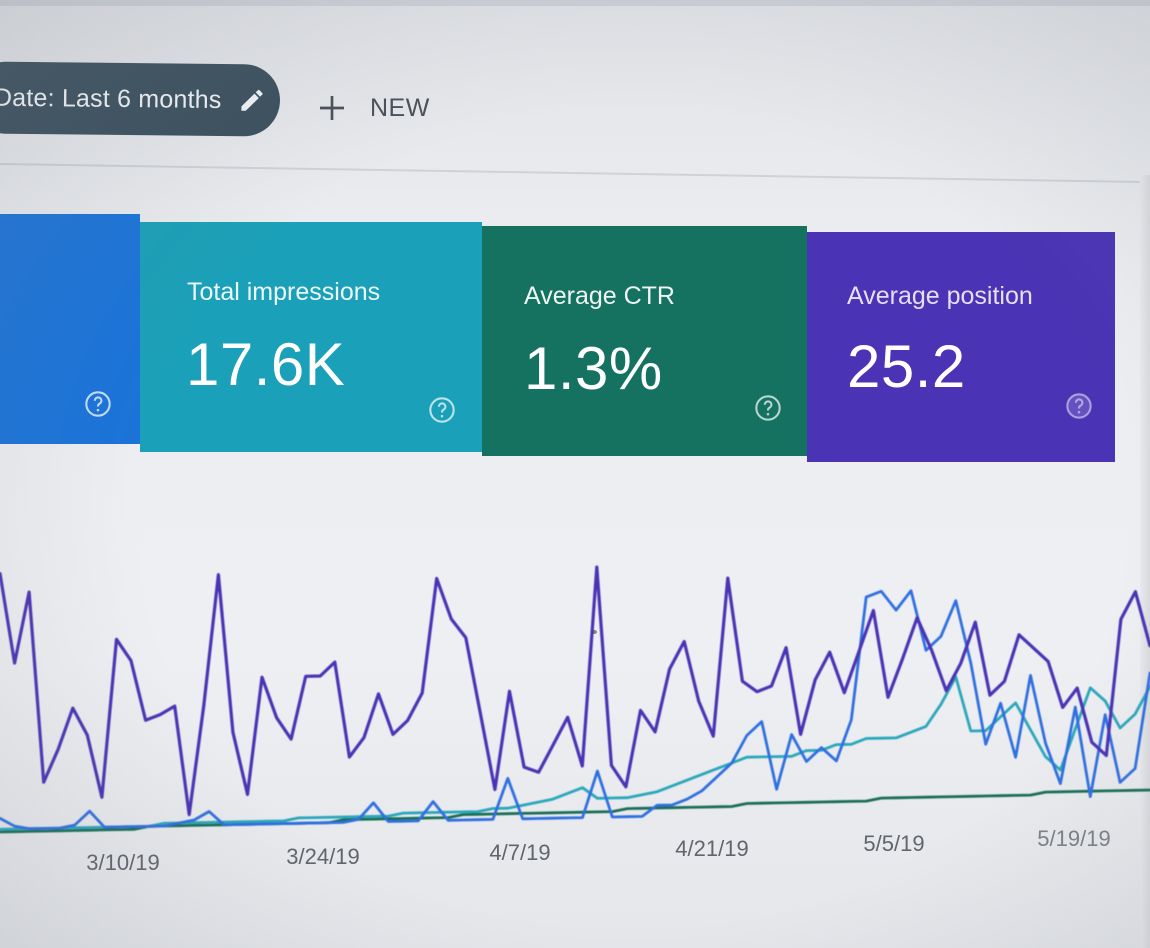 Image resolution: width=1150 pixels, height=948 pixels. I want to click on metric-value-ctr: 1.3%, so click(593, 368).